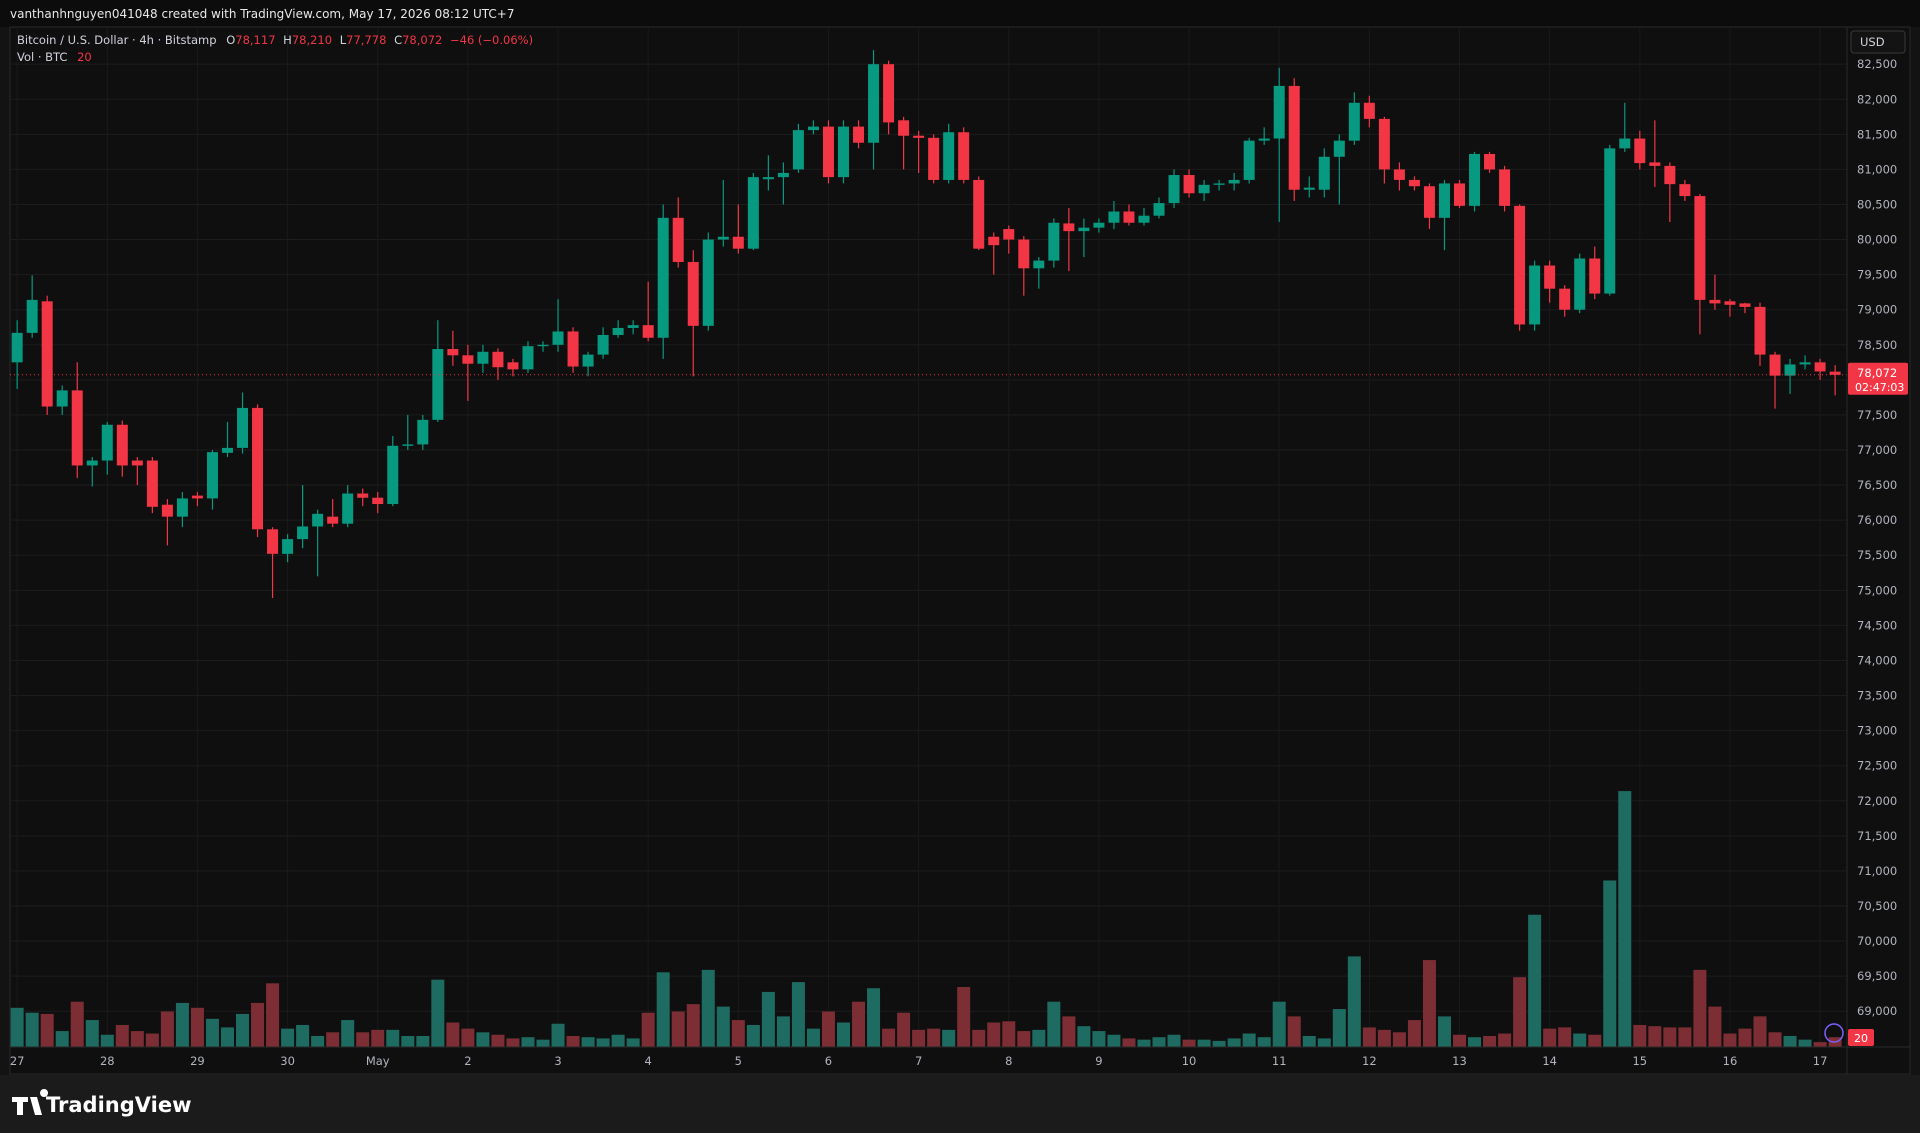 The image size is (1920, 1133). What do you see at coordinates (828, 1061) in the screenshot?
I see `x-tick-label: 6` at bounding box center [828, 1061].